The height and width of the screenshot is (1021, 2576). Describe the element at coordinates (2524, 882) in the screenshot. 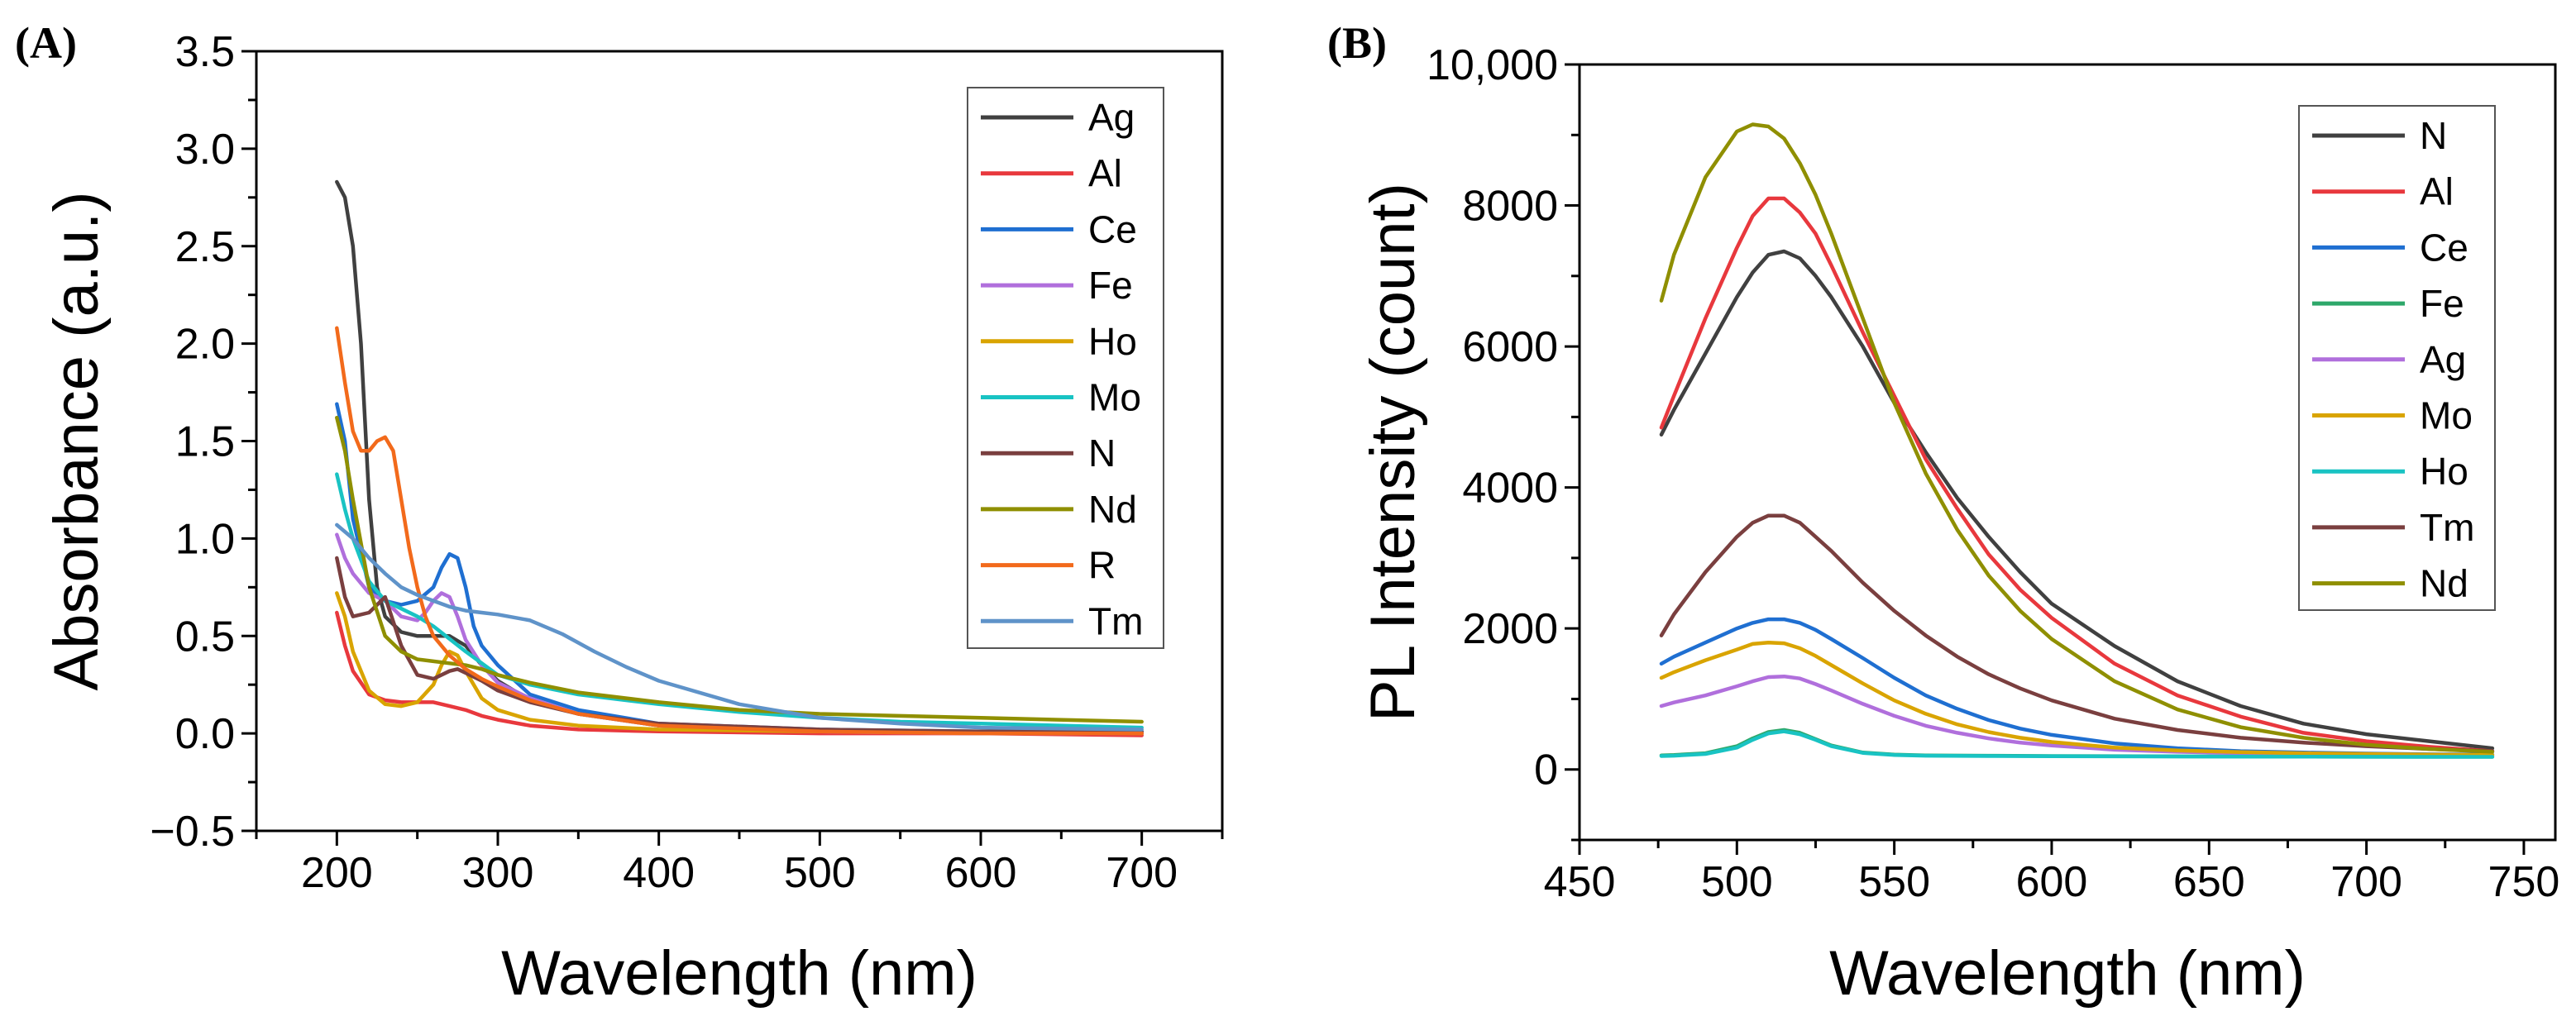

I see `x-tick-label: 750` at that location.